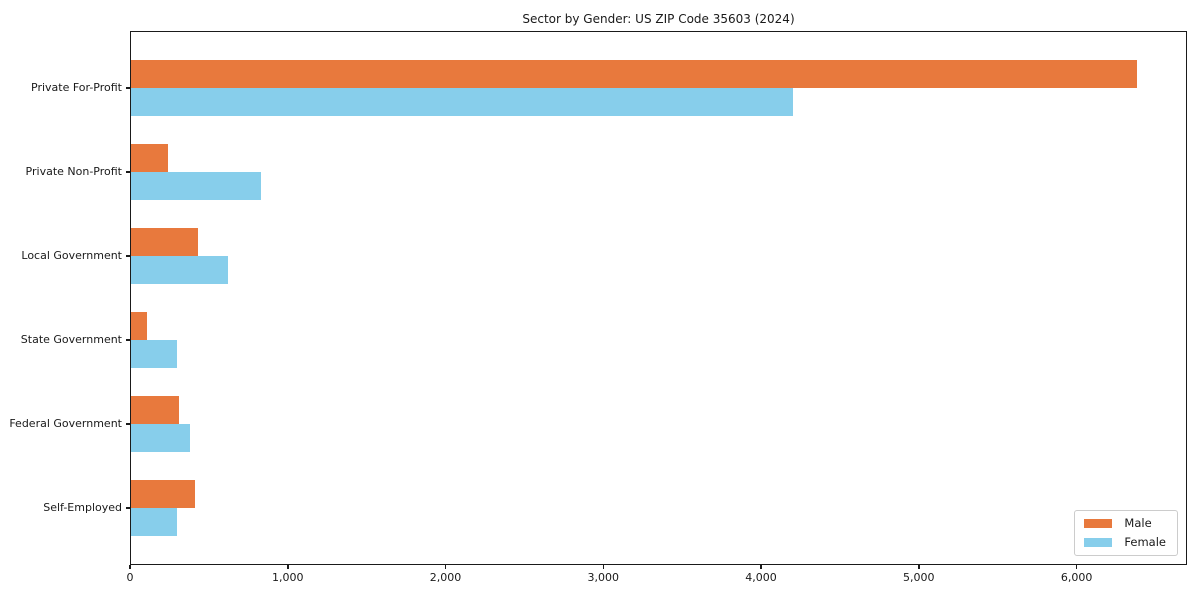 This screenshot has height=600, width=1200. I want to click on female-color-swatch, so click(1098, 542).